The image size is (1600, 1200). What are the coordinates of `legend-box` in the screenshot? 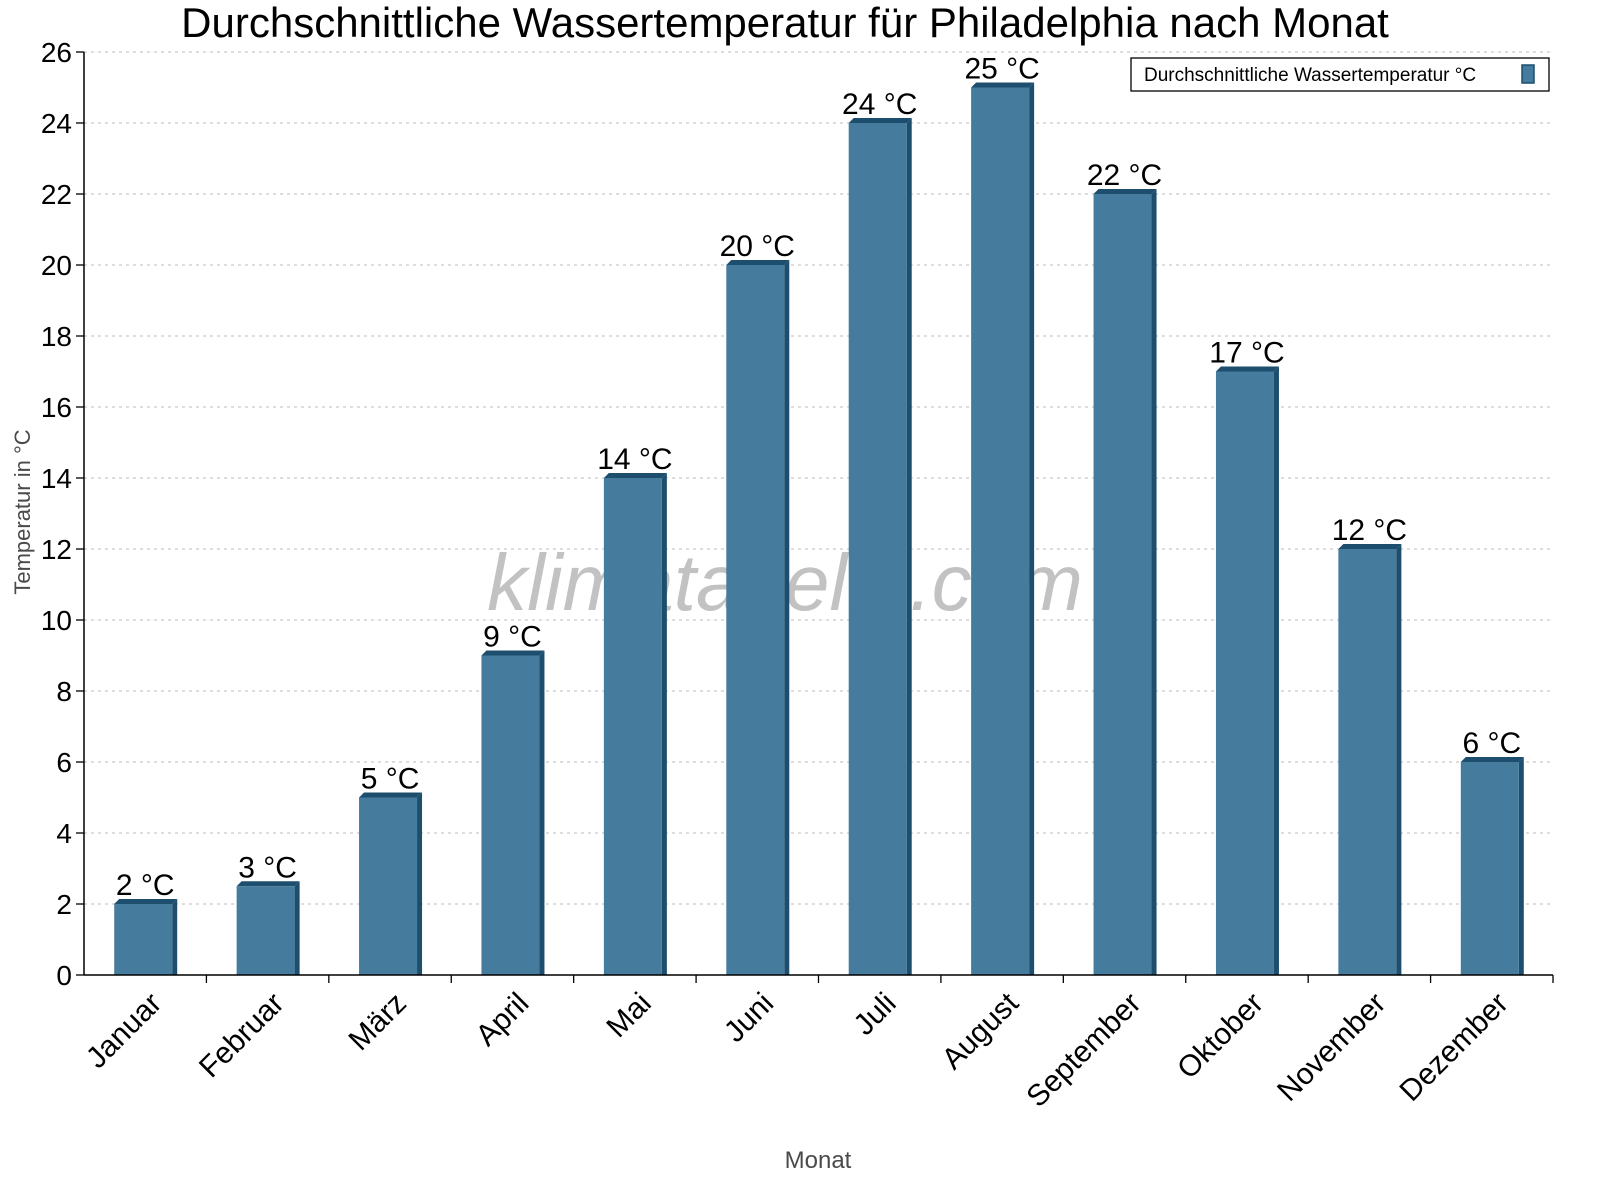 It's located at (1340, 74).